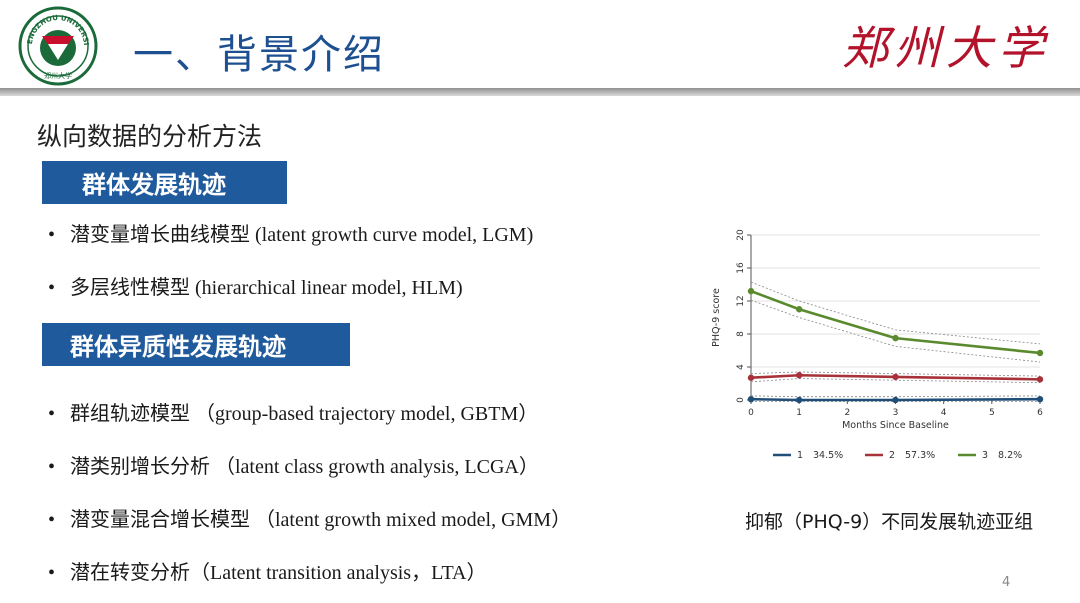  Describe the element at coordinates (150, 136) in the screenshot. I see `section-subtitle: 纵向数据的分析方法` at that location.